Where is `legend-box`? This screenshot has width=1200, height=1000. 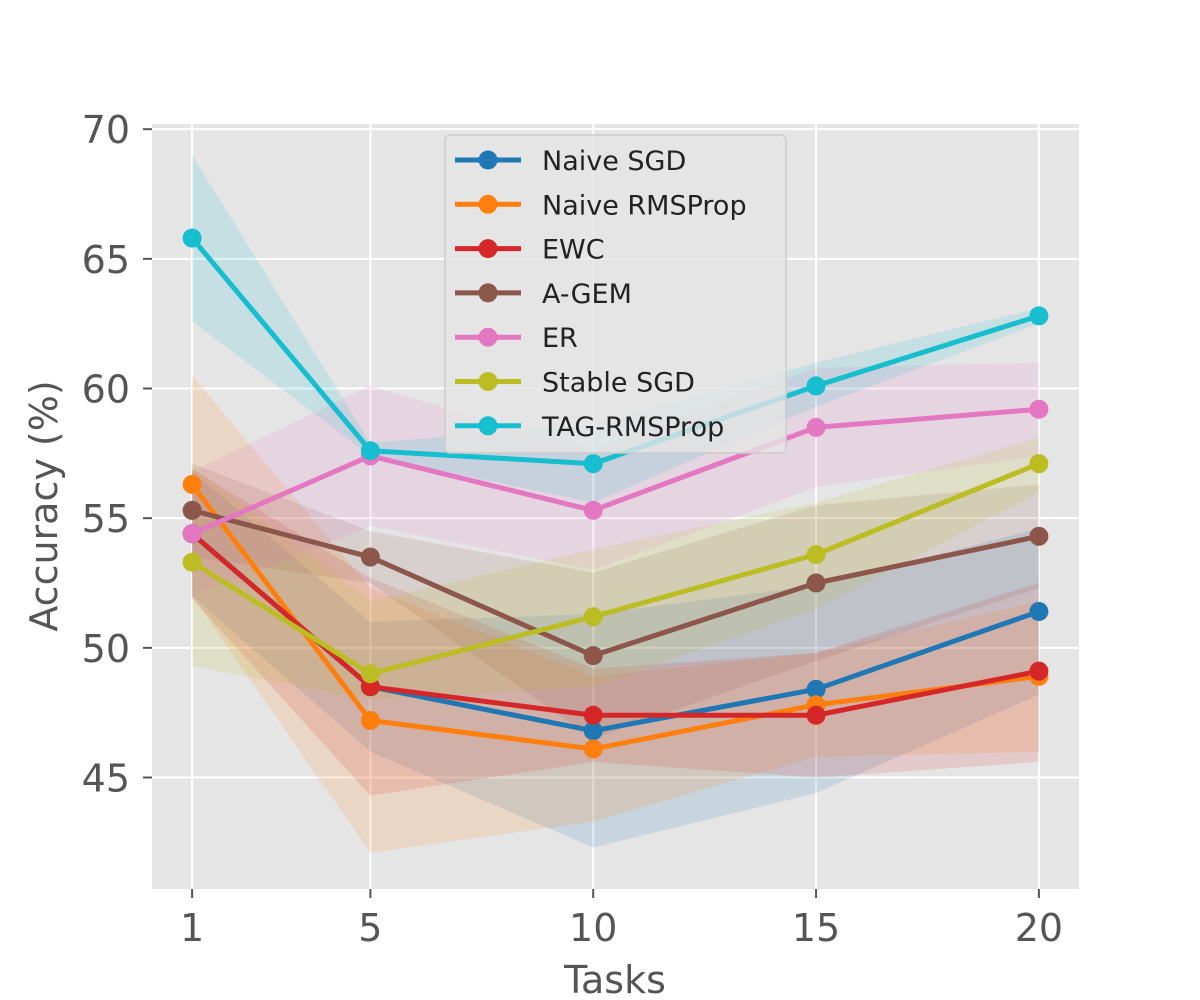 legend-box is located at coordinates (615, 294).